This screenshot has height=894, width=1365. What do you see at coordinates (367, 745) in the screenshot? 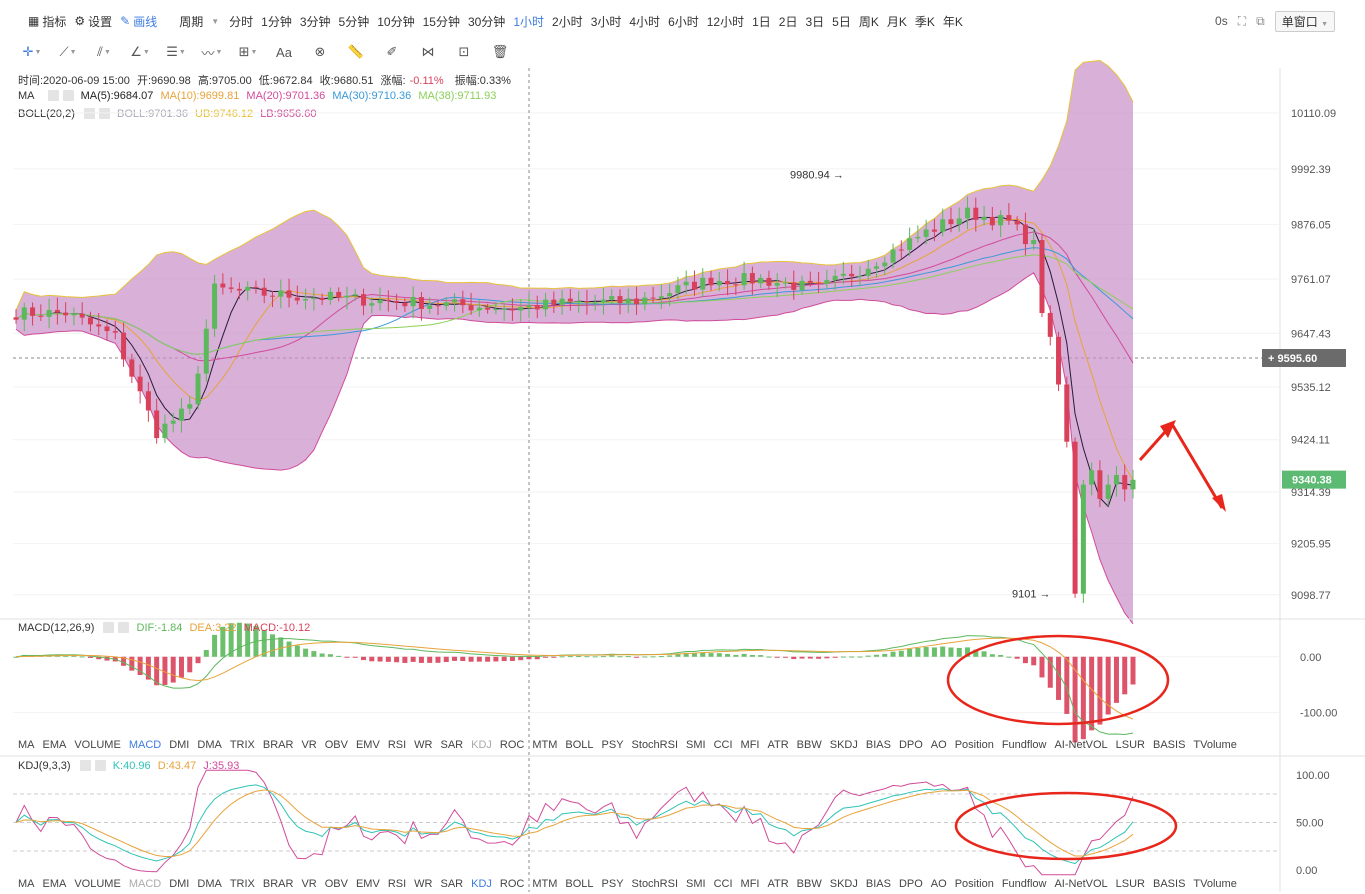
I see `tab-emv: EMV` at bounding box center [367, 745].